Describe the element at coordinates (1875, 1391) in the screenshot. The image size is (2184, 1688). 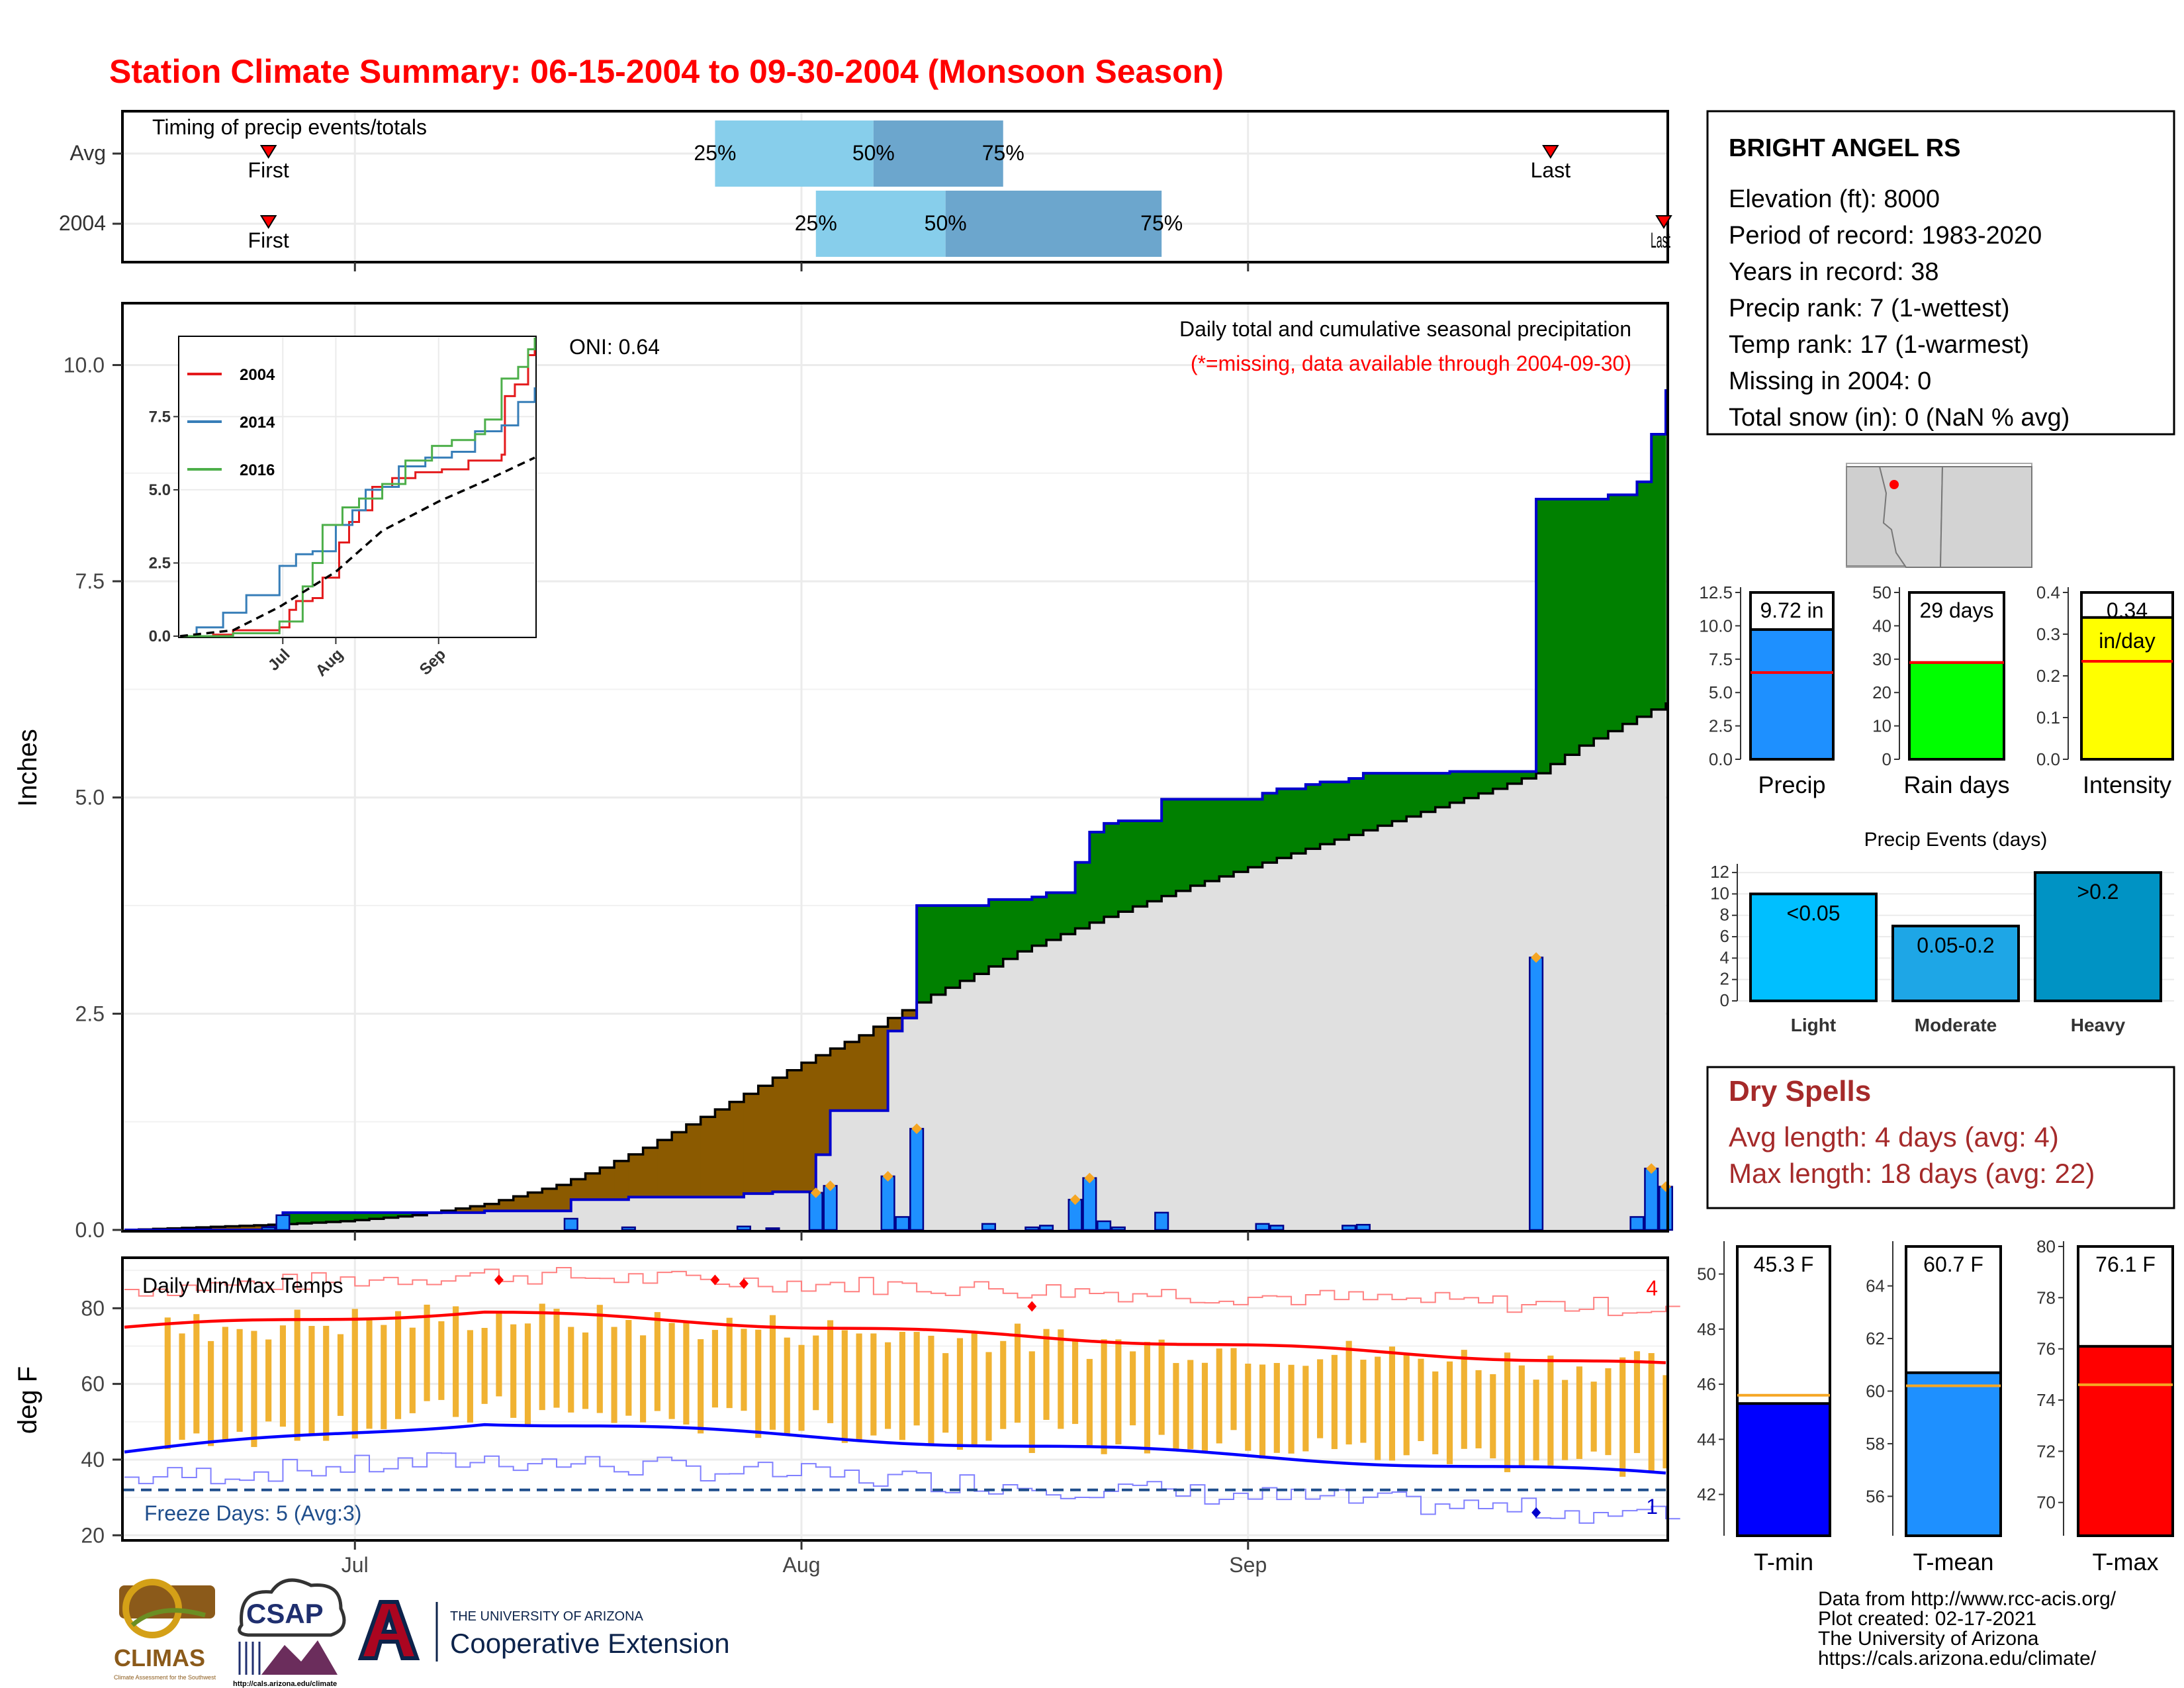
I see `t-mean-tick-label: 60` at that location.